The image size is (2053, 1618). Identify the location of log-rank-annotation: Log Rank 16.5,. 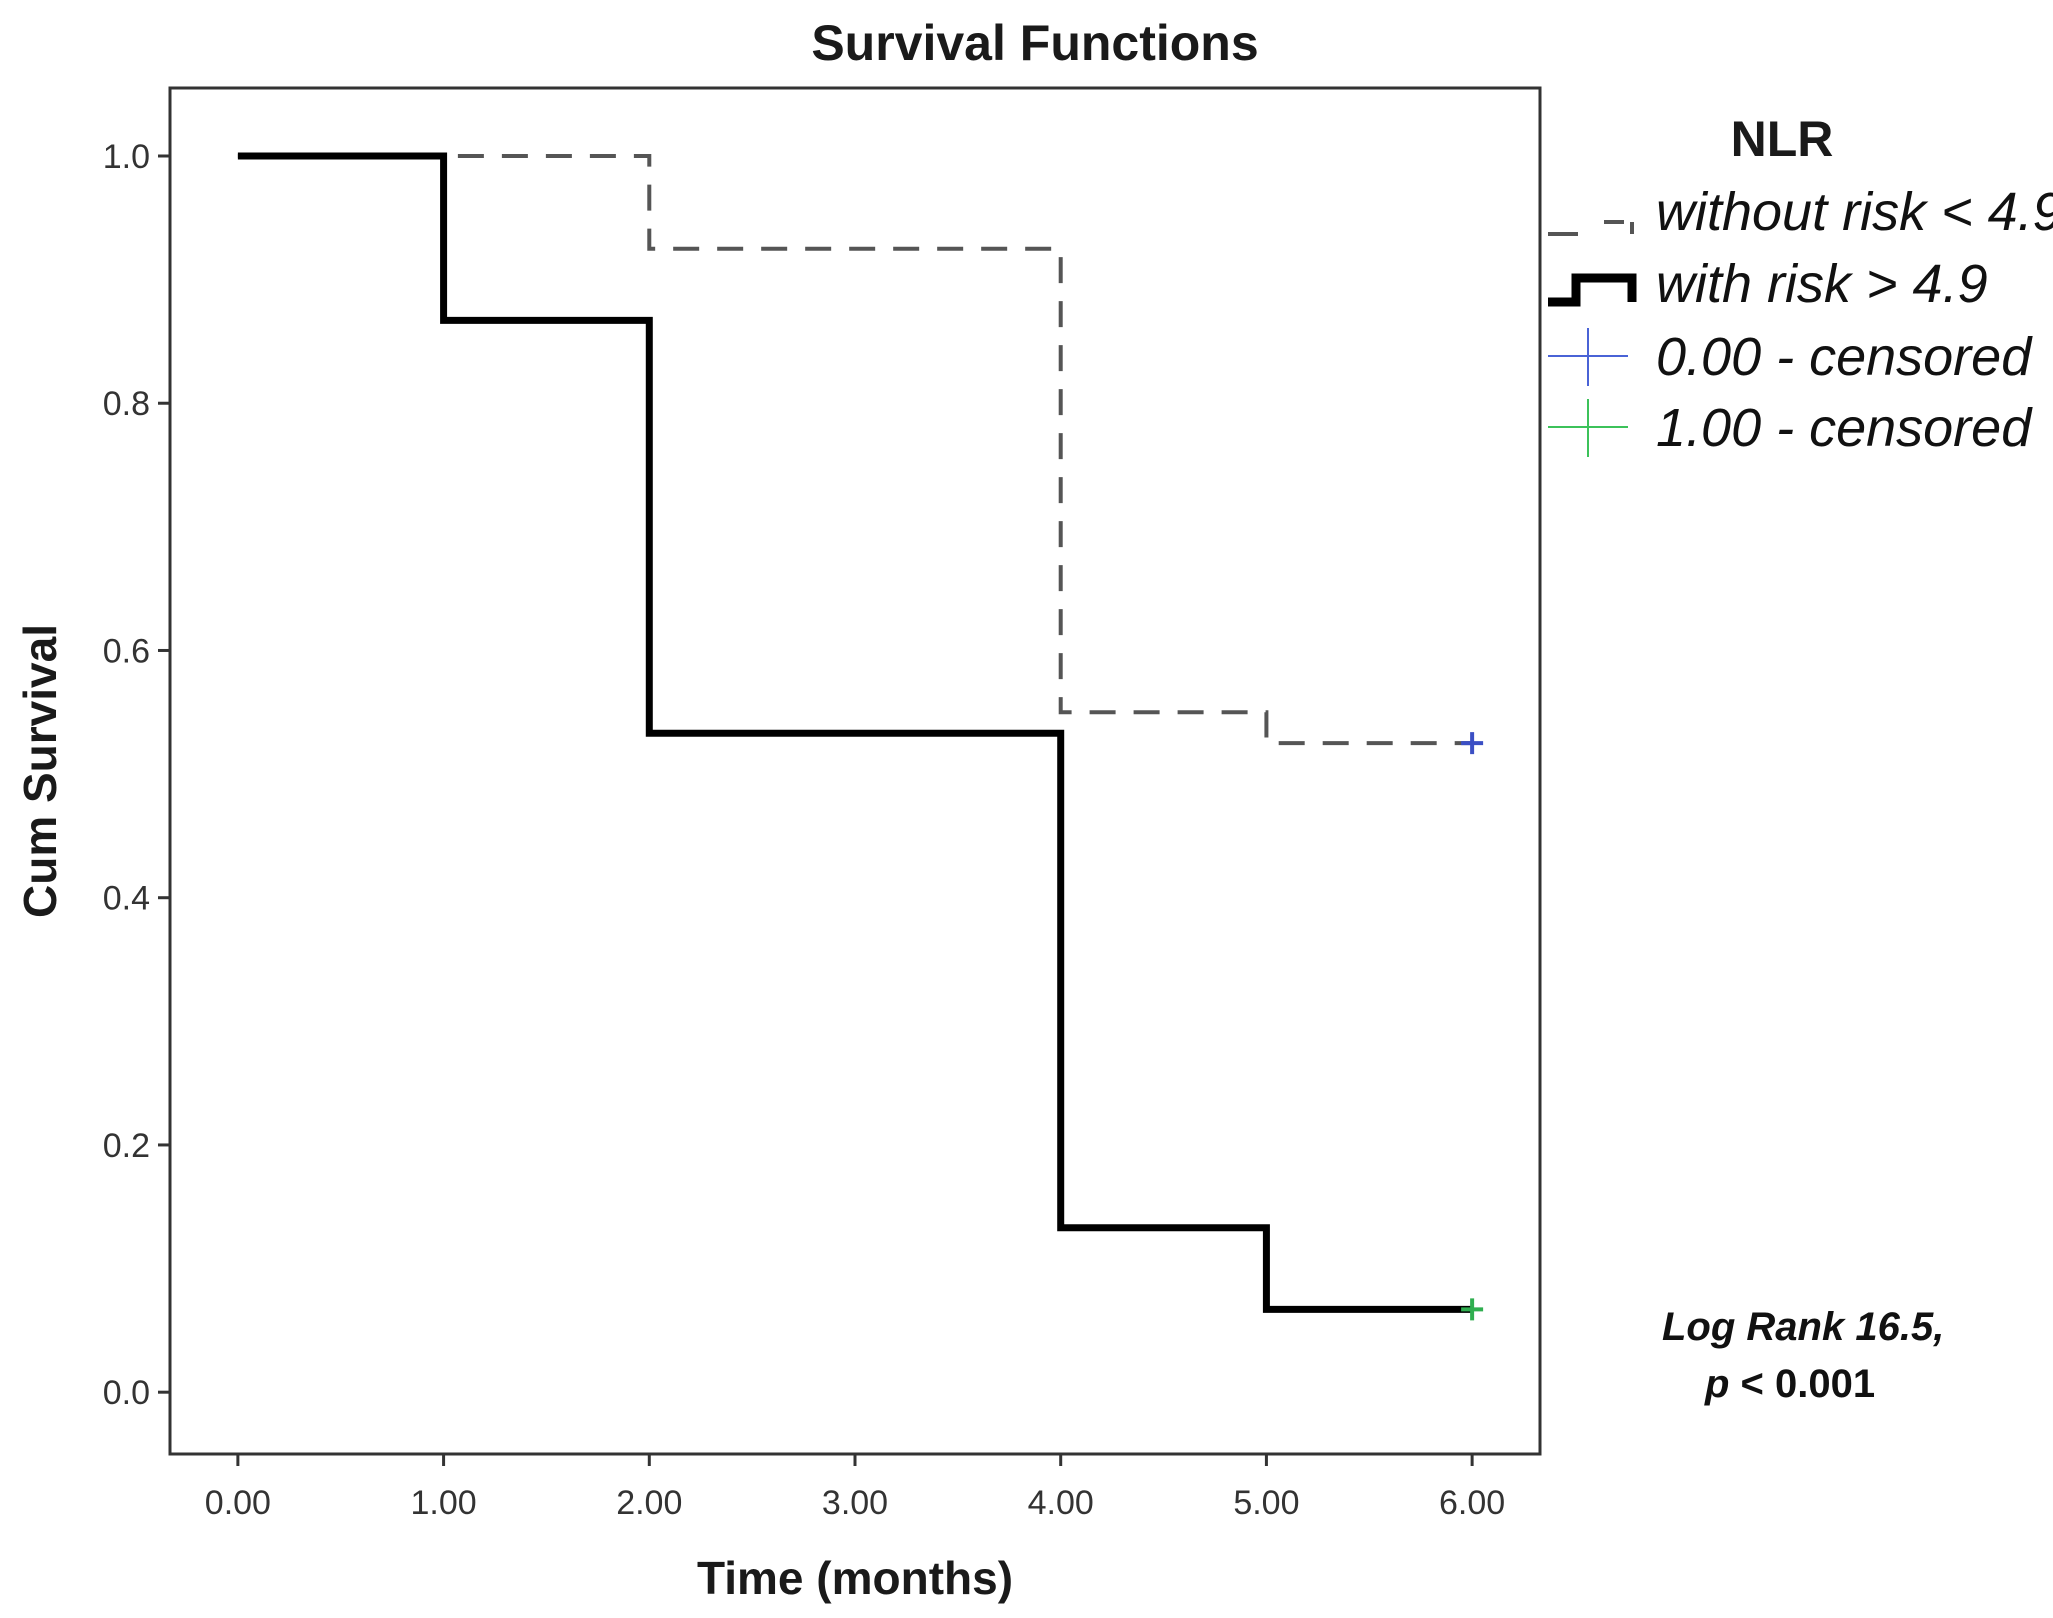
(1803, 1327).